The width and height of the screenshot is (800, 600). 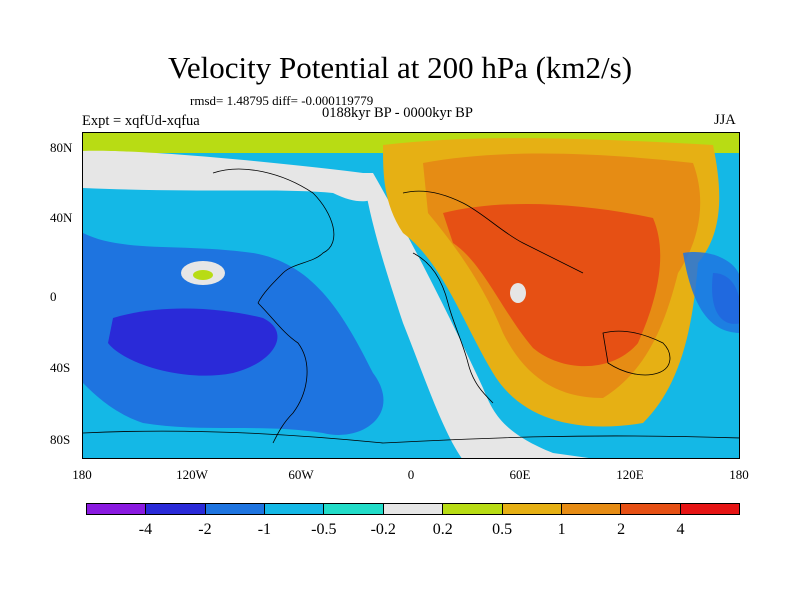 What do you see at coordinates (400, 67) in the screenshot?
I see `plot-title: Velocity Potential at 200 hPa (km2/s)` at bounding box center [400, 67].